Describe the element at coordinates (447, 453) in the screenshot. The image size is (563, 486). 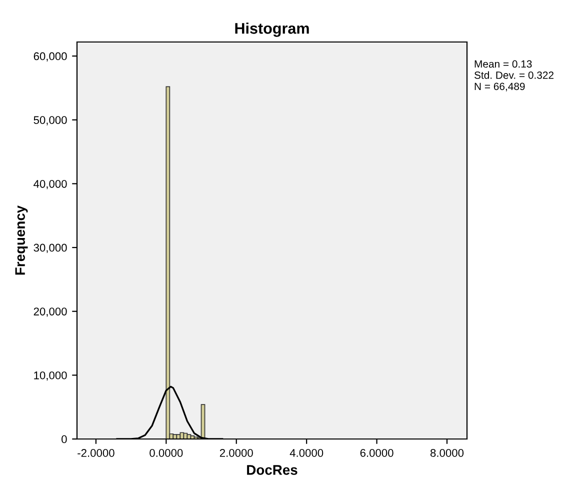
I see `x-tick-label: 8.0000` at that location.